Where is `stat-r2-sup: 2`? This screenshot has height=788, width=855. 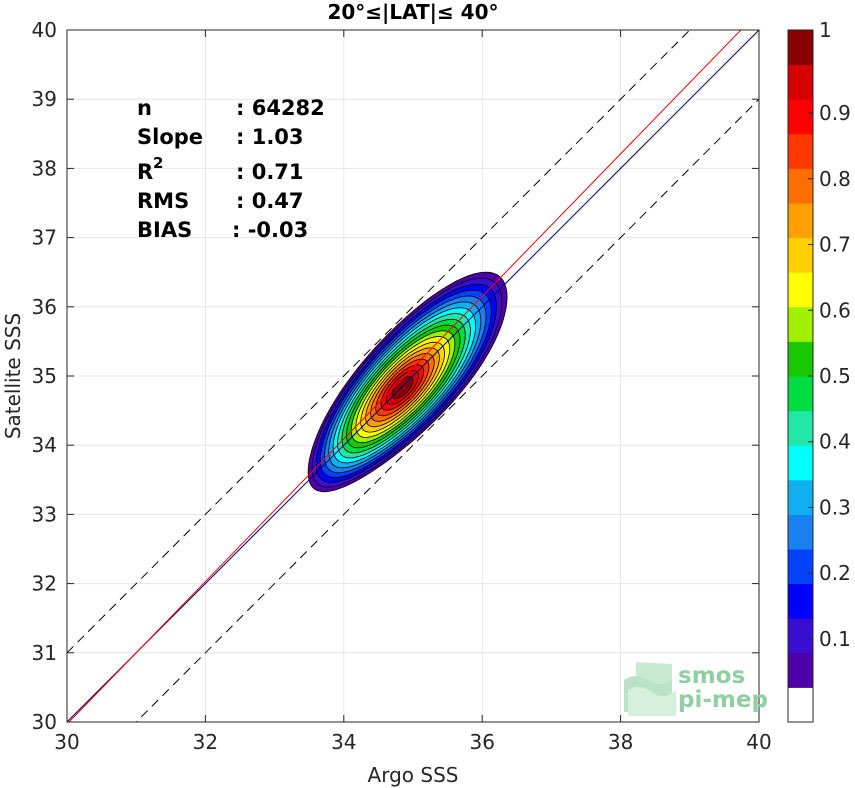 stat-r2-sup: 2 is located at coordinates (158, 163).